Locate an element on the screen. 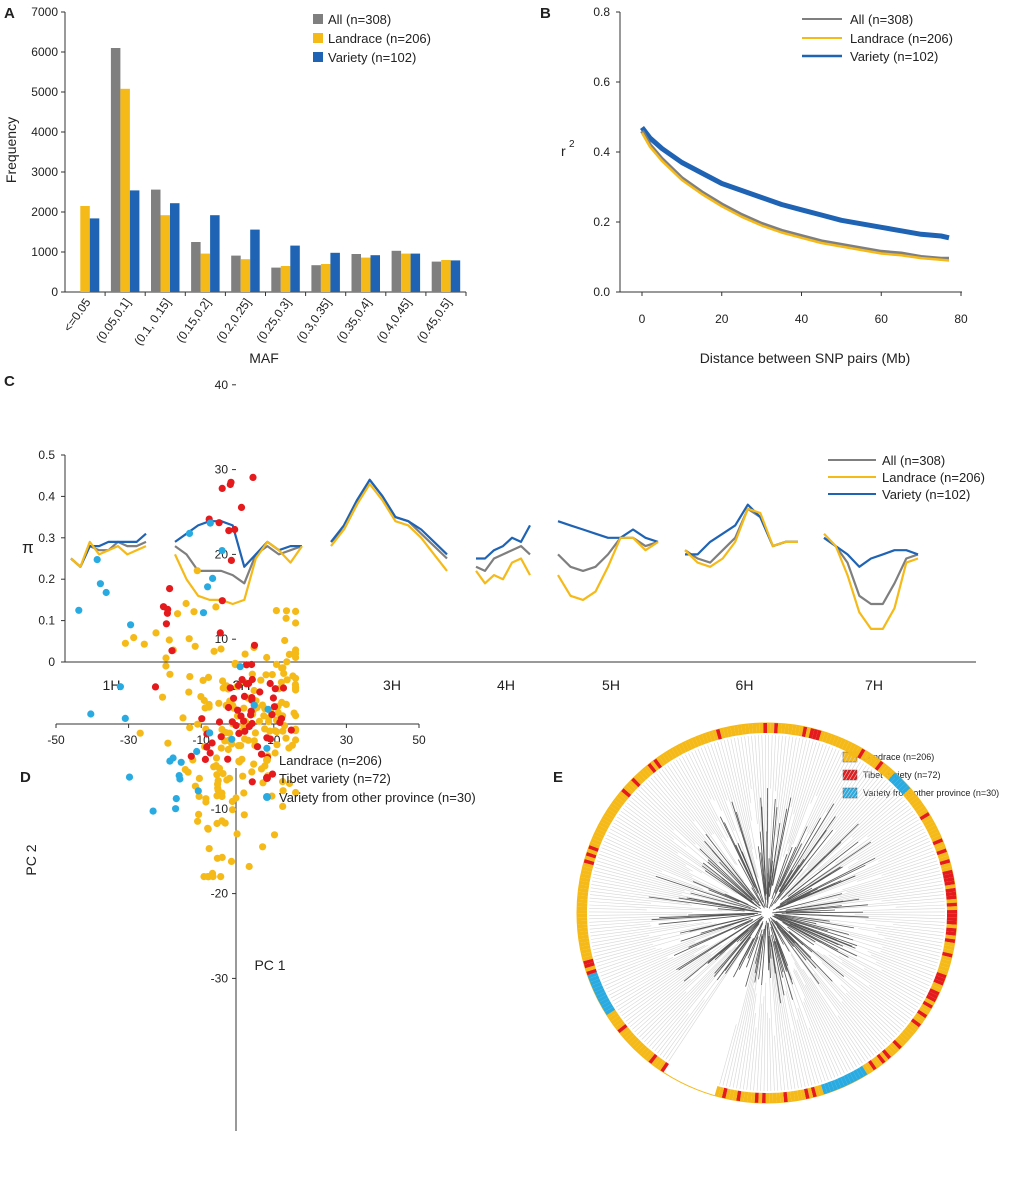  bar-landrace is located at coordinates (446, 276).